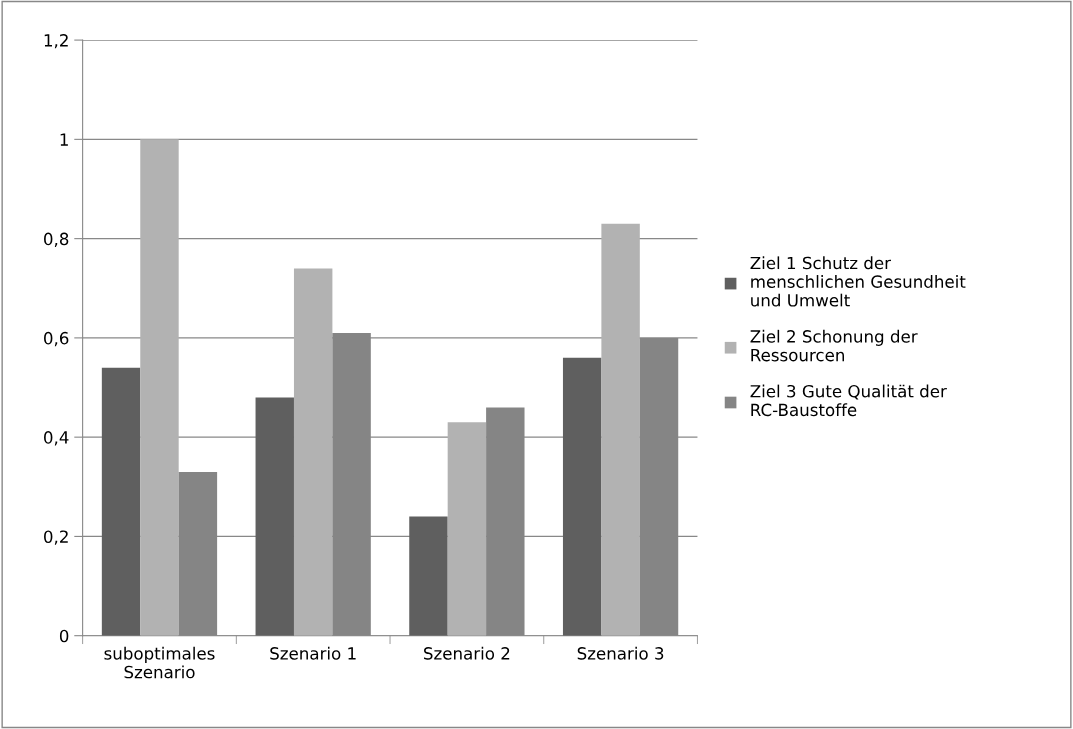  I want to click on legend-label: Ziel 1 Schutz der menschlichen Gesundheit und Umwelt, so click(858, 281).